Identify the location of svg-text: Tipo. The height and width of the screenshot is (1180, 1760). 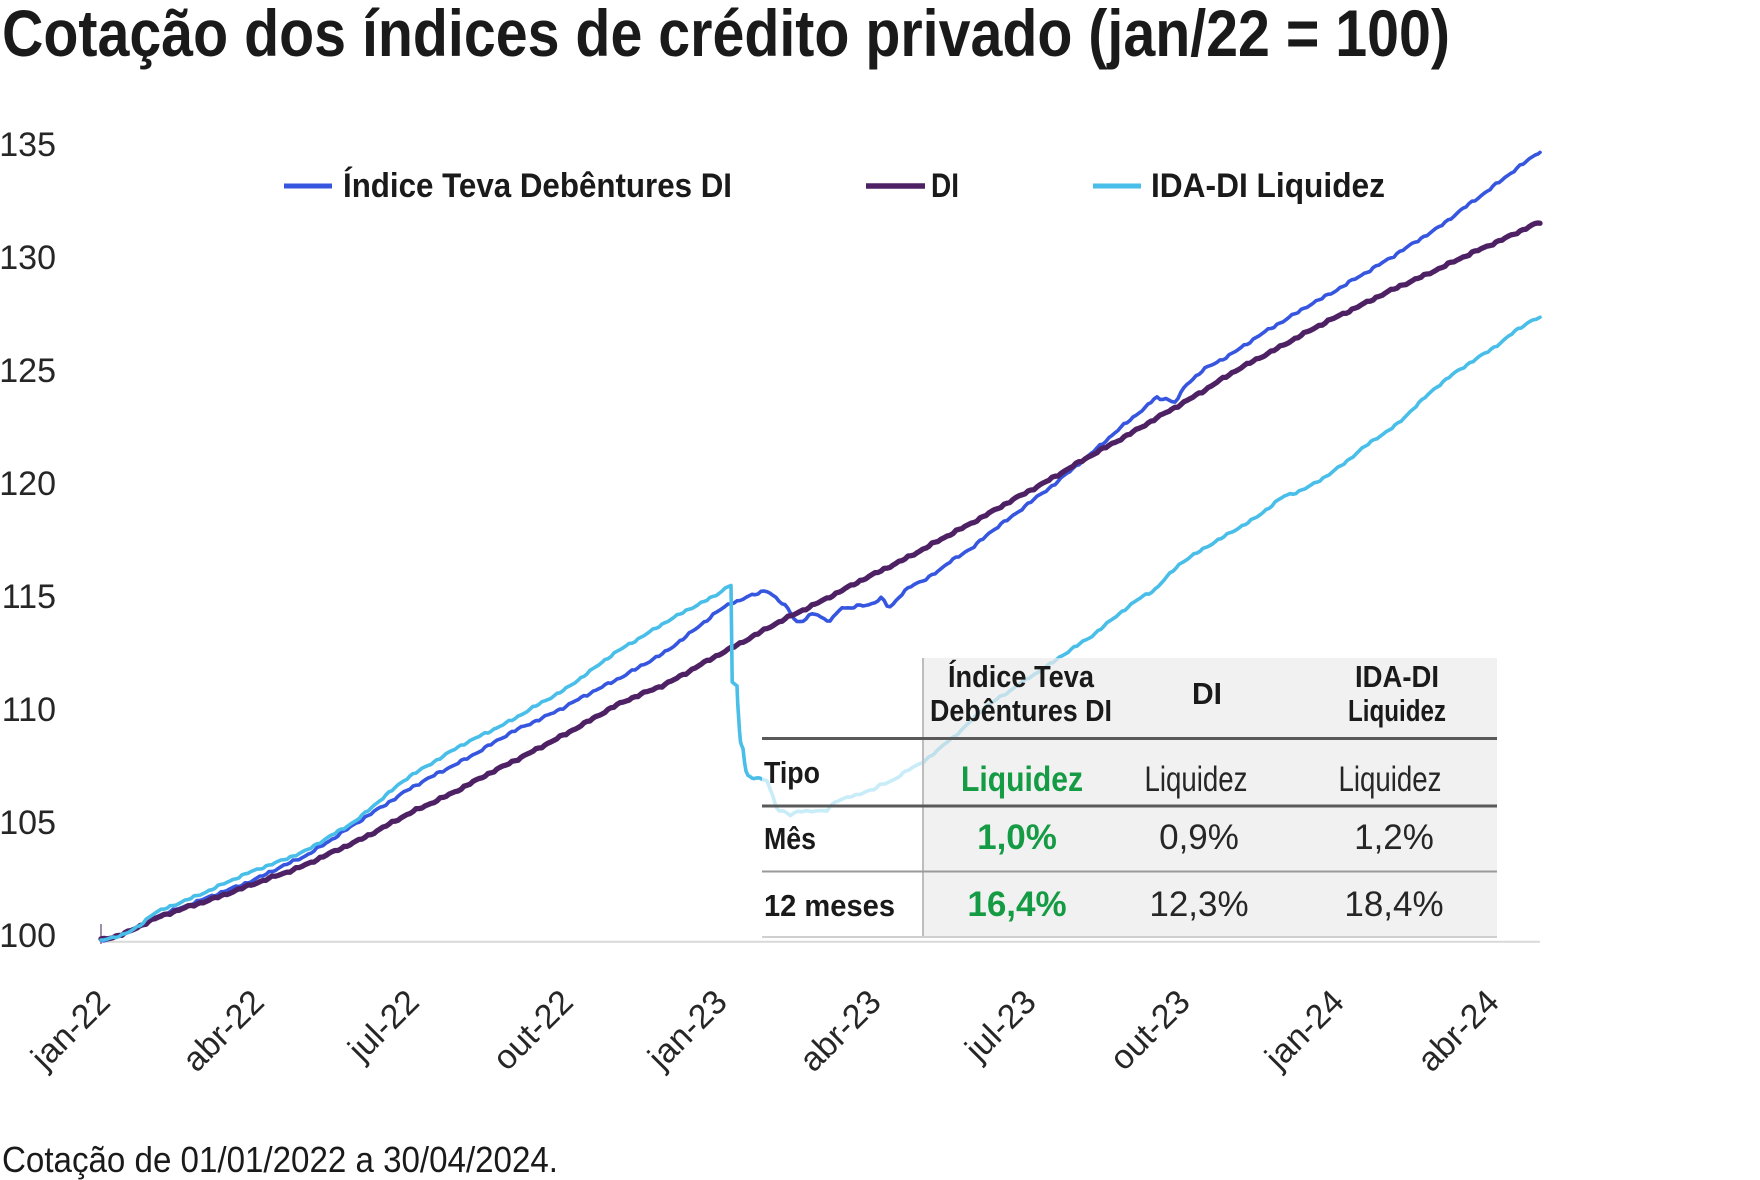
(792, 772).